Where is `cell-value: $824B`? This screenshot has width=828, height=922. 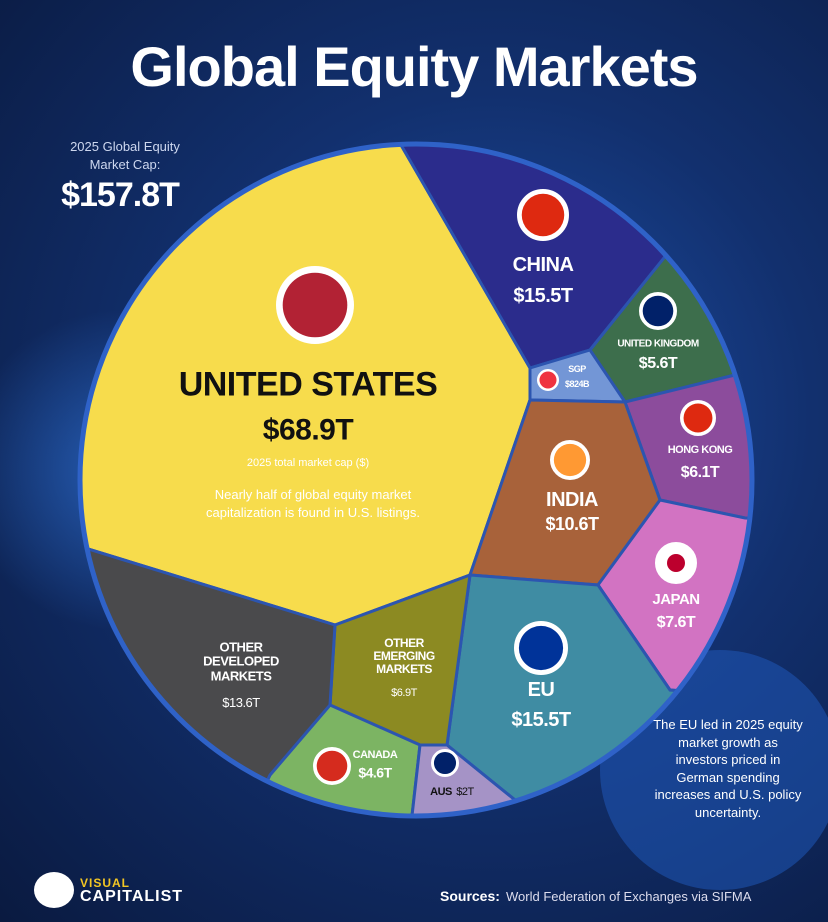 cell-value: $824B is located at coordinates (577, 384).